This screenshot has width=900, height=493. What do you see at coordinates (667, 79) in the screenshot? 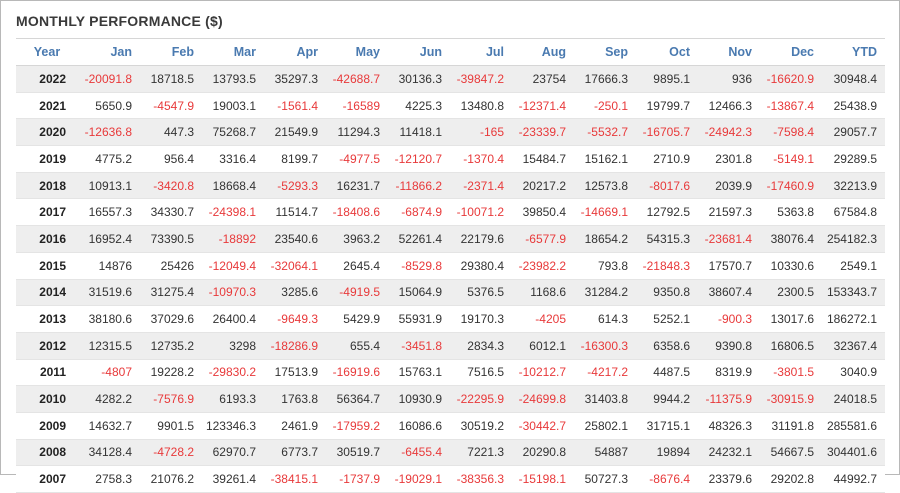
I see `value-cell: 9895.1` at bounding box center [667, 79].